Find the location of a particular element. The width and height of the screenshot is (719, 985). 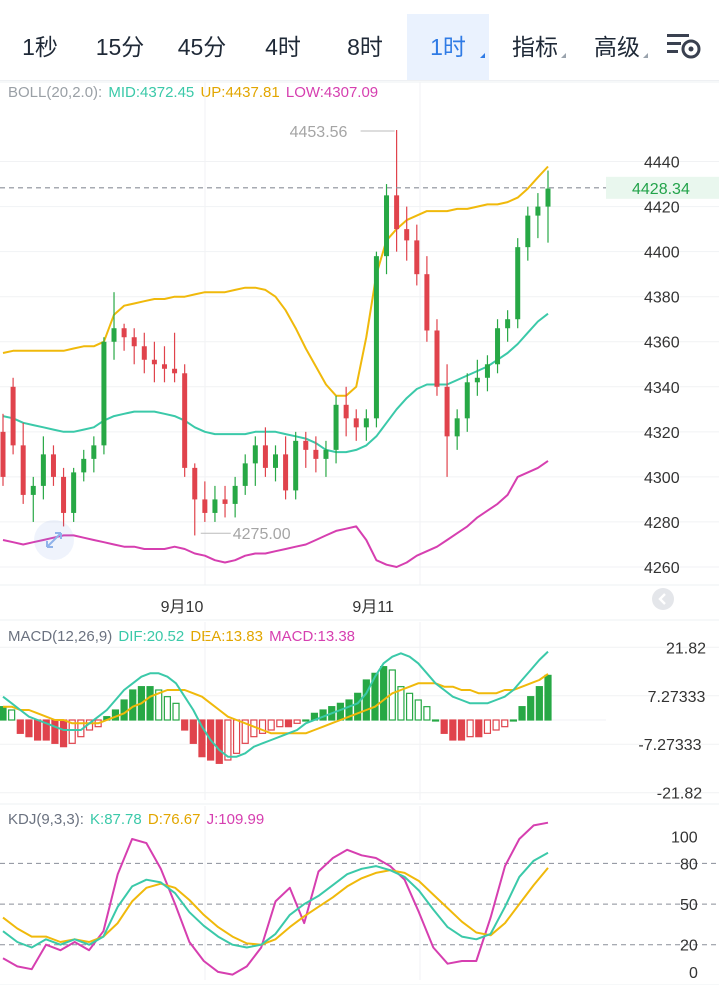

price-tick-label: 4280 is located at coordinates (662, 523).